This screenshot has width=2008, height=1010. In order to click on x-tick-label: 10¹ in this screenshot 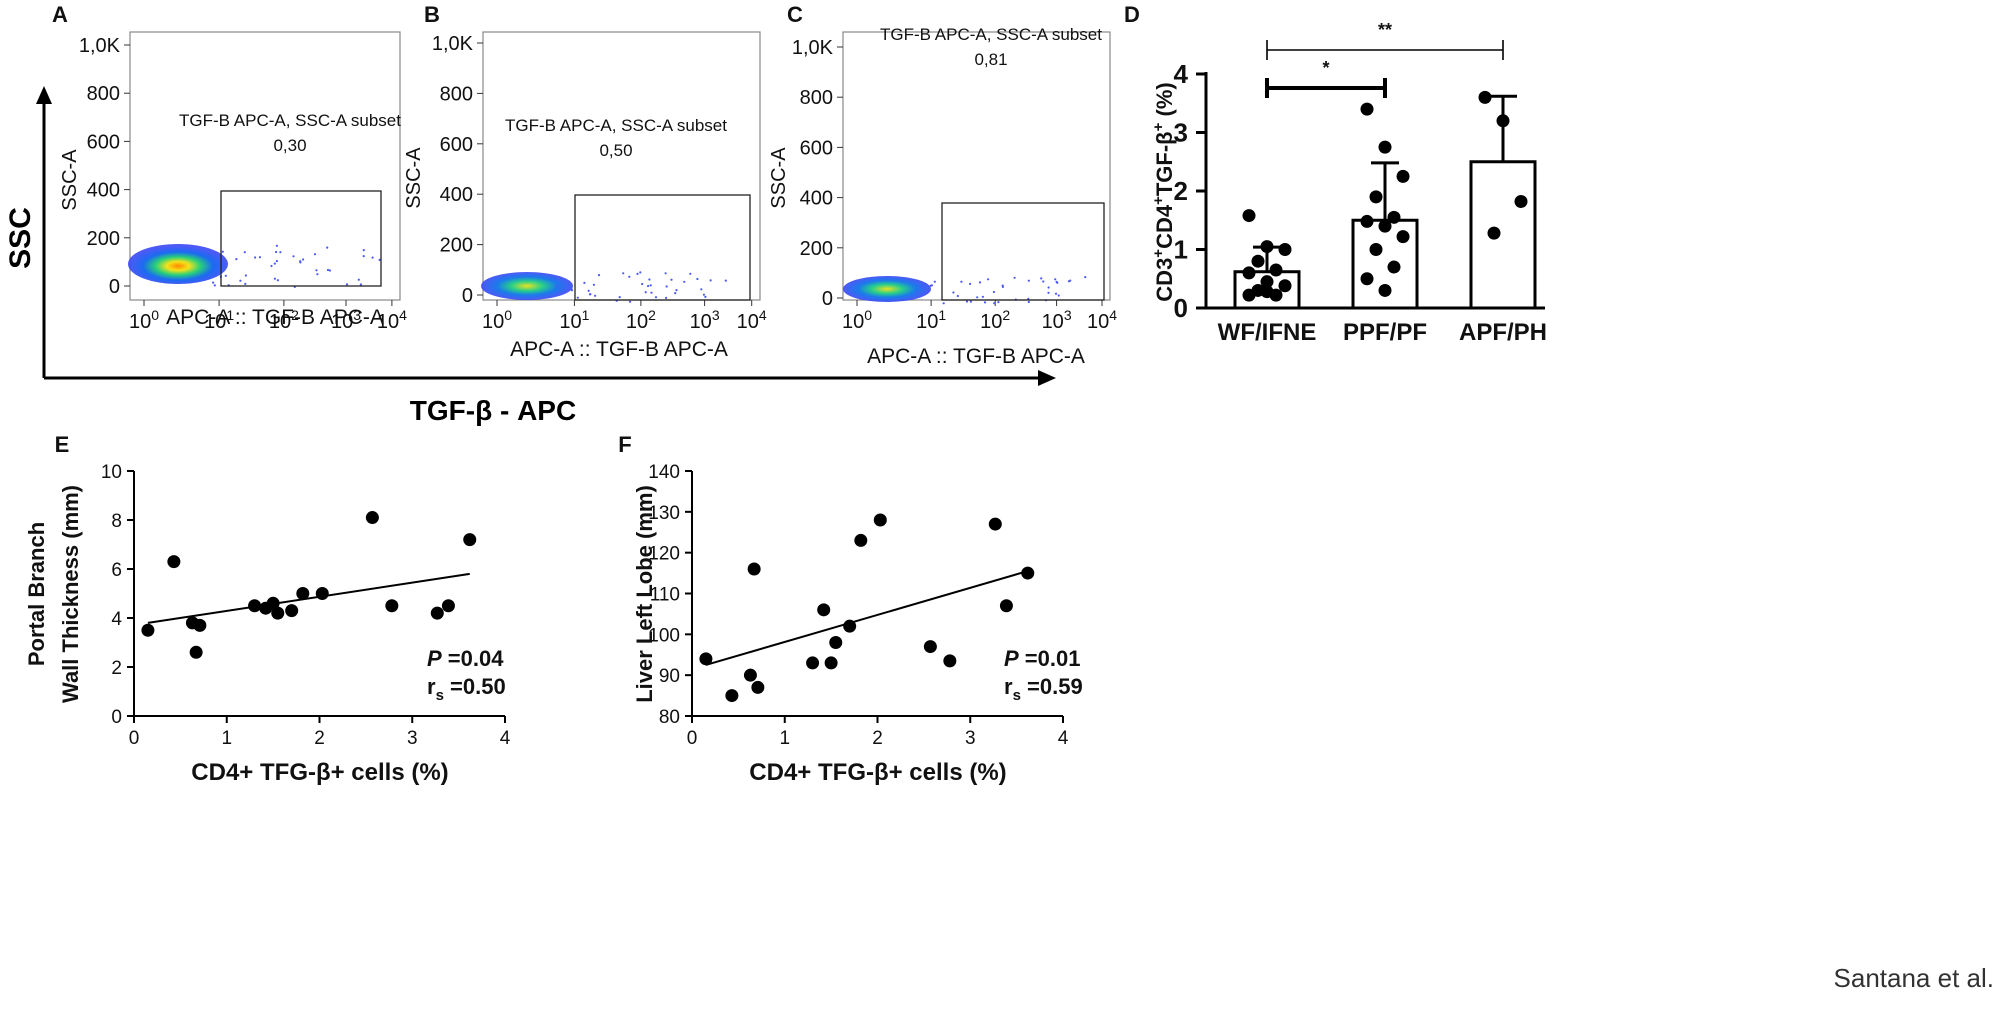, I will do `click(574, 320)`.